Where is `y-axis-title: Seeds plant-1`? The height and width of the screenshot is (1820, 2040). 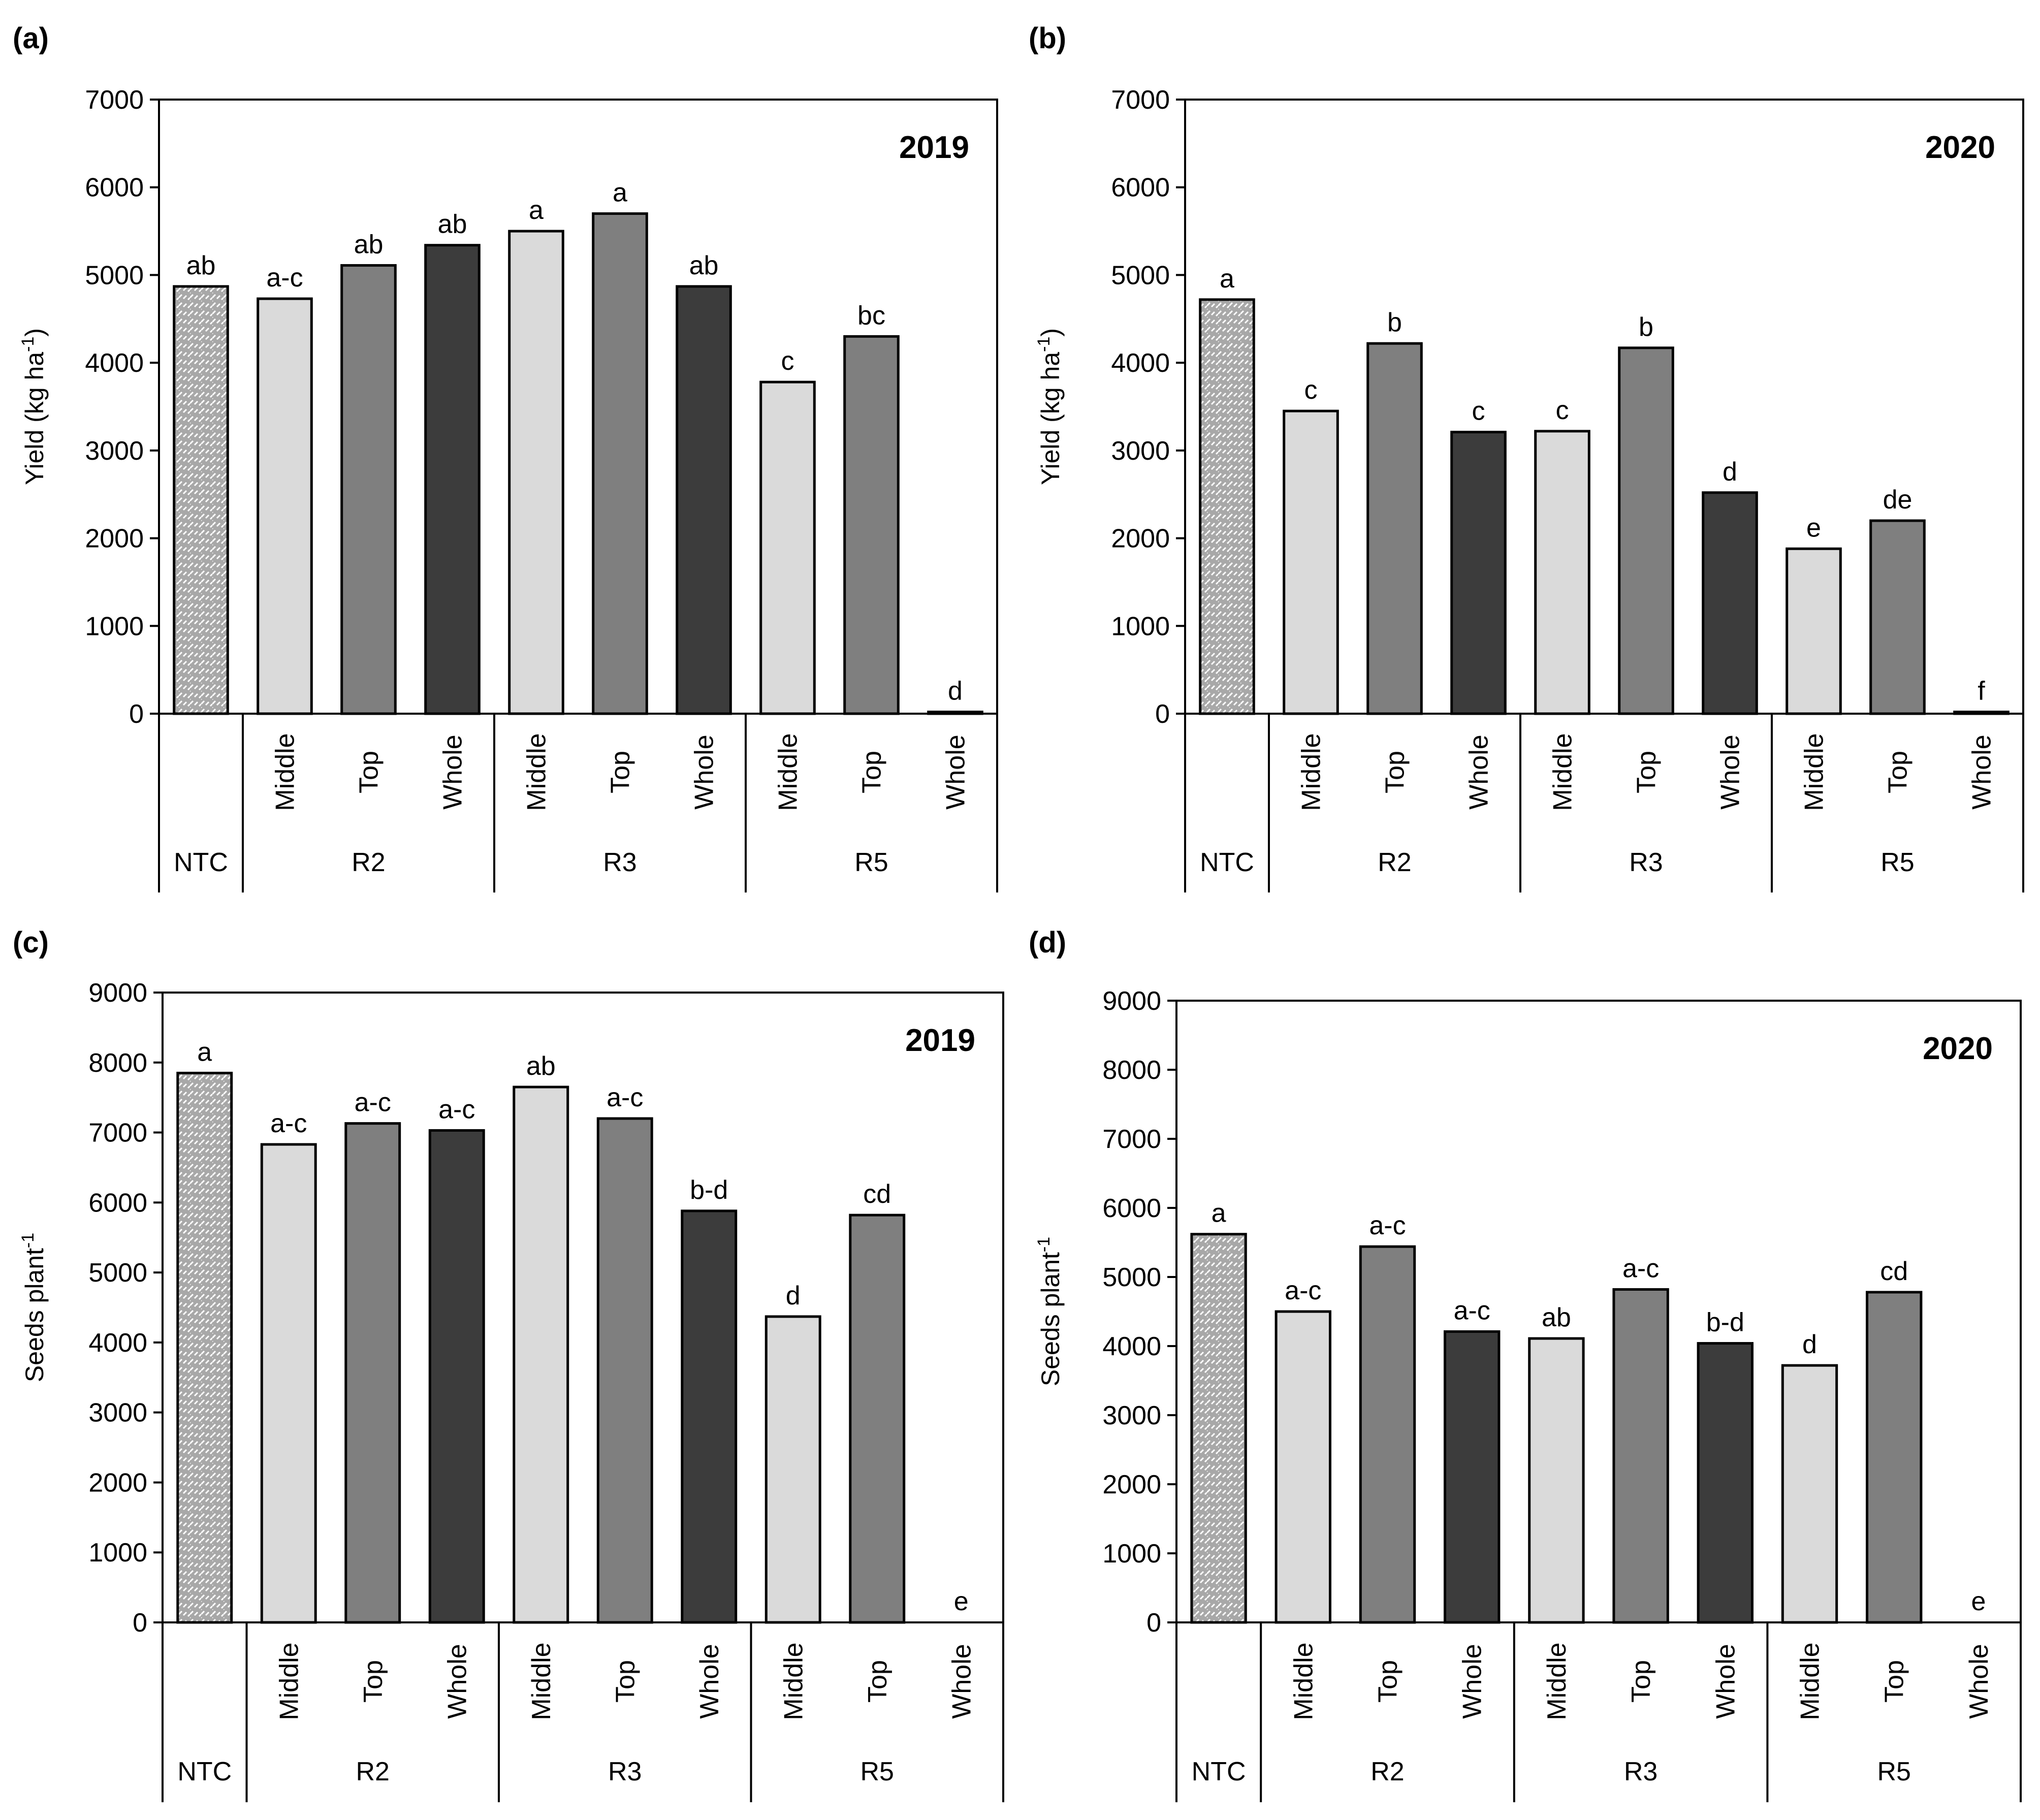
y-axis-title: Seeds plant-1 is located at coordinates (33, 1307).